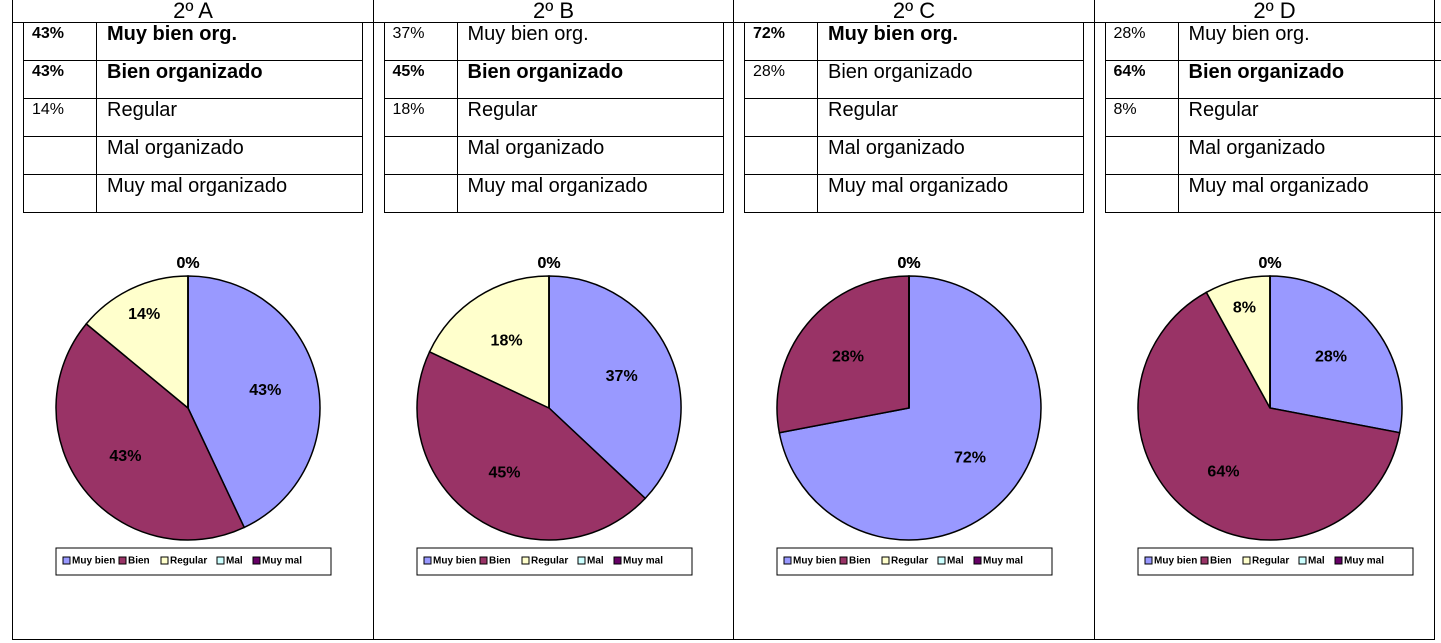 The width and height of the screenshot is (1441, 643). I want to click on label: Mal organizado, so click(1257, 148).